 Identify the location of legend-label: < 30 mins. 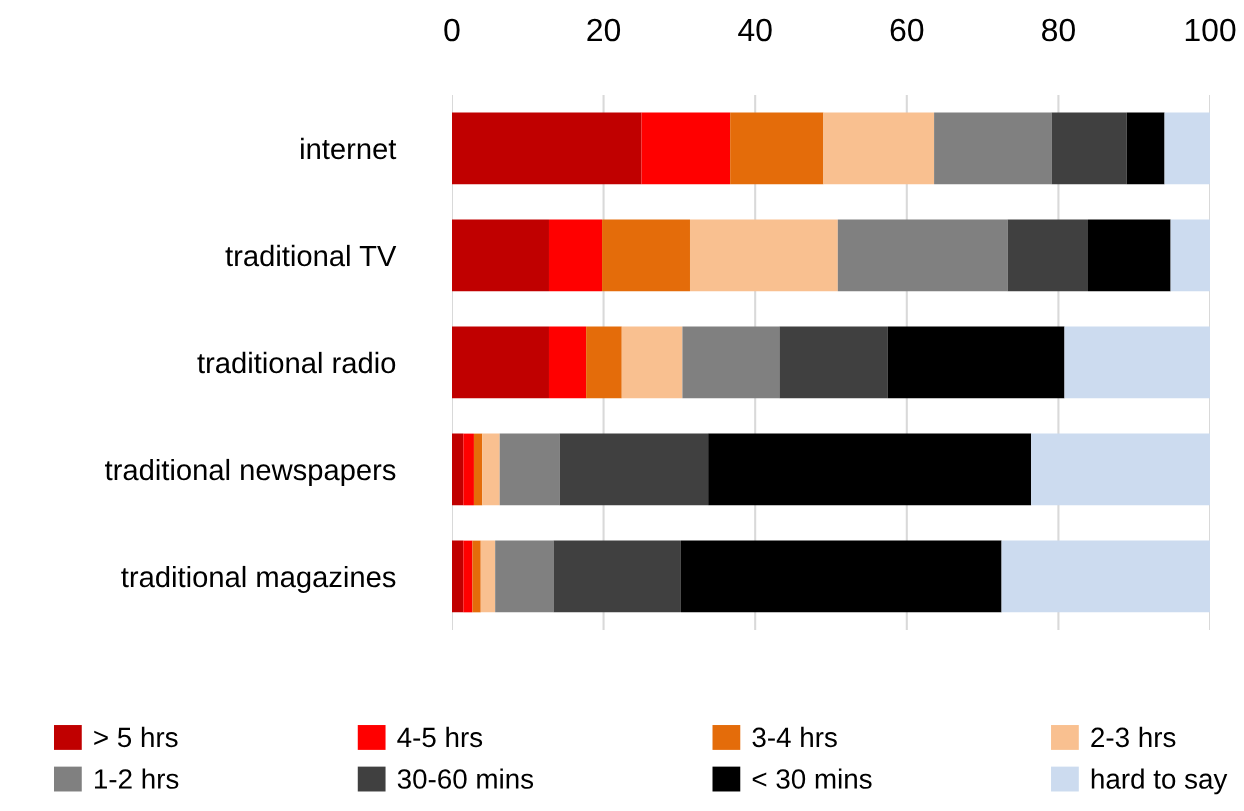
(812, 778).